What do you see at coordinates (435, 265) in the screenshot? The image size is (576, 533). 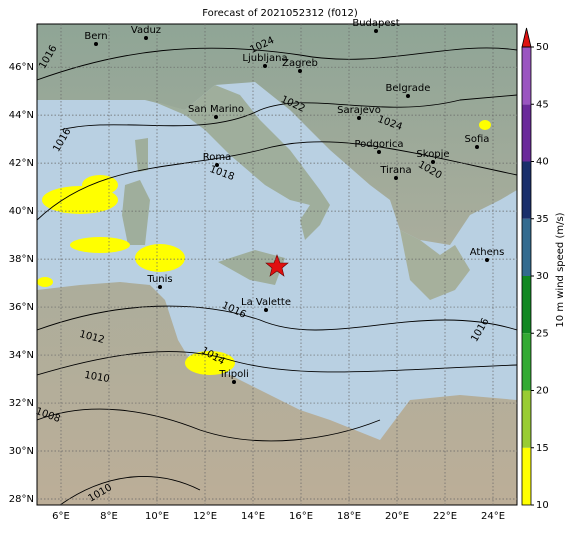 I see `greece` at bounding box center [435, 265].